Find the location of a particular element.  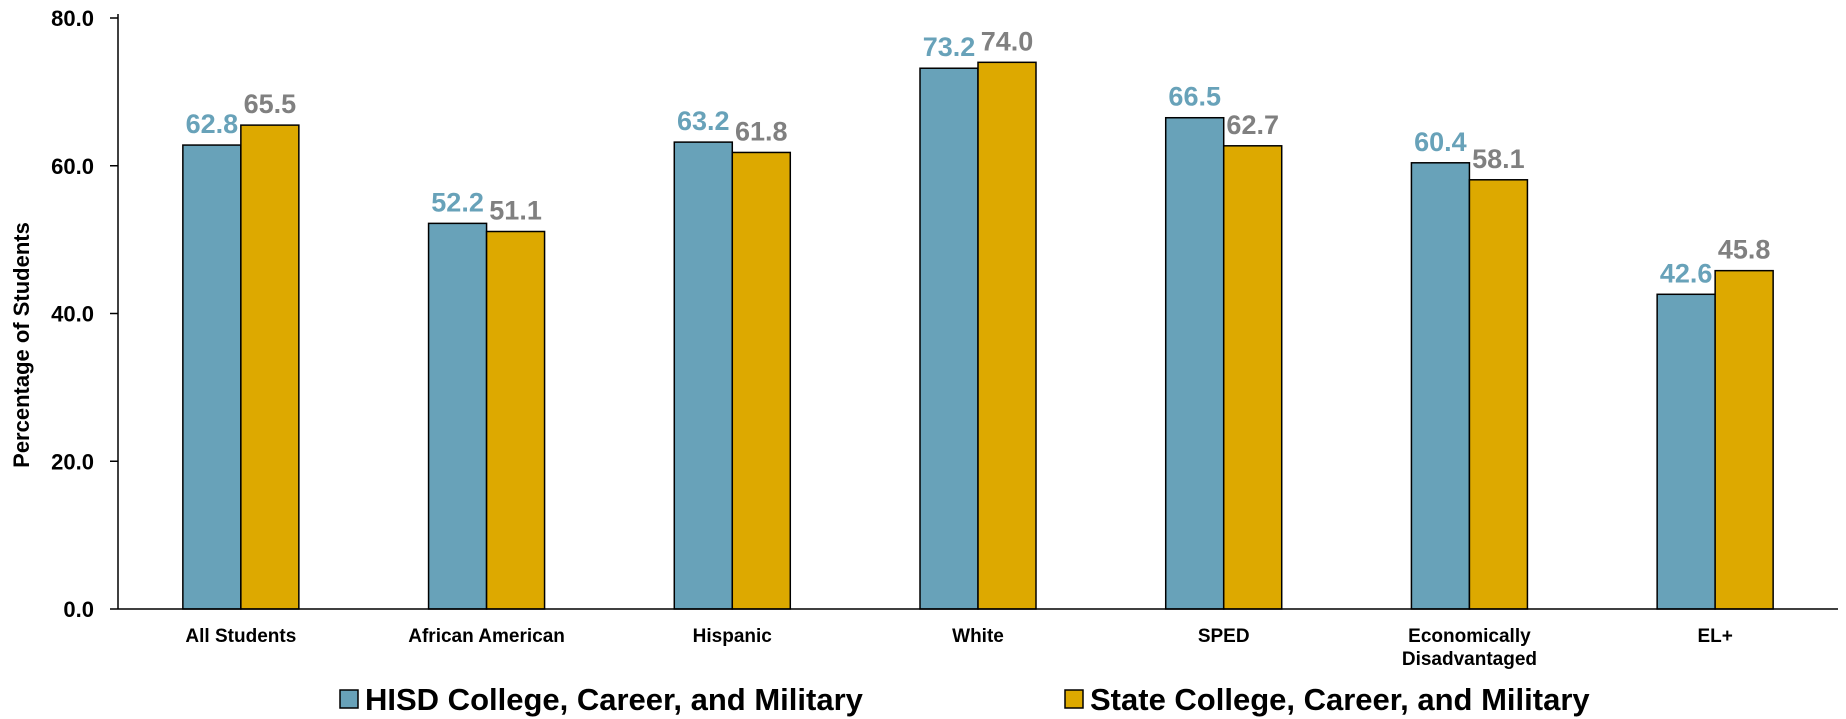

data-label: 66.5 is located at coordinates (1194, 97).